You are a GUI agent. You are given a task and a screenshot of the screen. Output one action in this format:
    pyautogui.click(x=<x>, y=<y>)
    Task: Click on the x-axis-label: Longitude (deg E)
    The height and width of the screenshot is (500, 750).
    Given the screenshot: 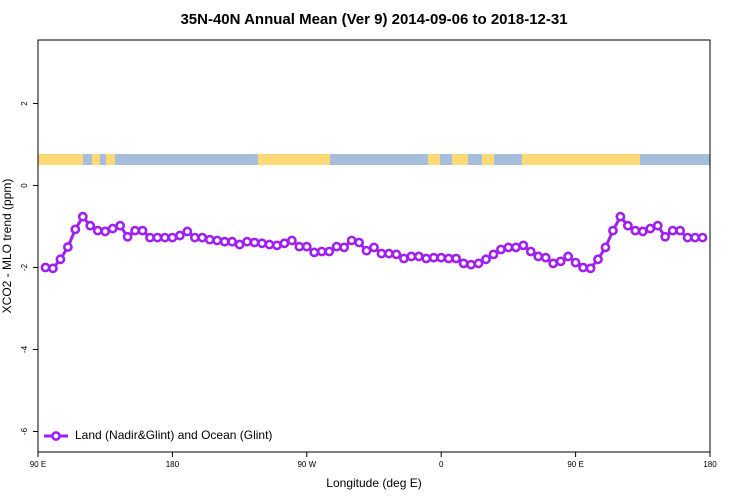 What is the action you would take?
    pyautogui.click(x=373, y=483)
    